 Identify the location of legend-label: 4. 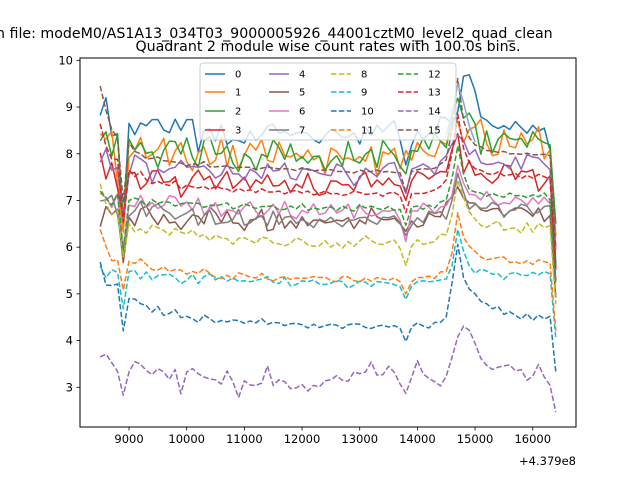
(302, 75).